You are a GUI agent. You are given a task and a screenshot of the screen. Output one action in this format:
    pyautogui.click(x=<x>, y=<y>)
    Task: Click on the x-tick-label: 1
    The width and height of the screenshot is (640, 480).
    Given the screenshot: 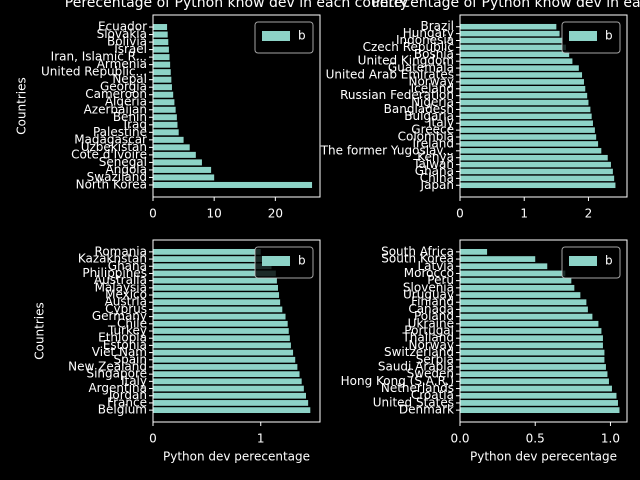 What is the action you would take?
    pyautogui.click(x=261, y=439)
    